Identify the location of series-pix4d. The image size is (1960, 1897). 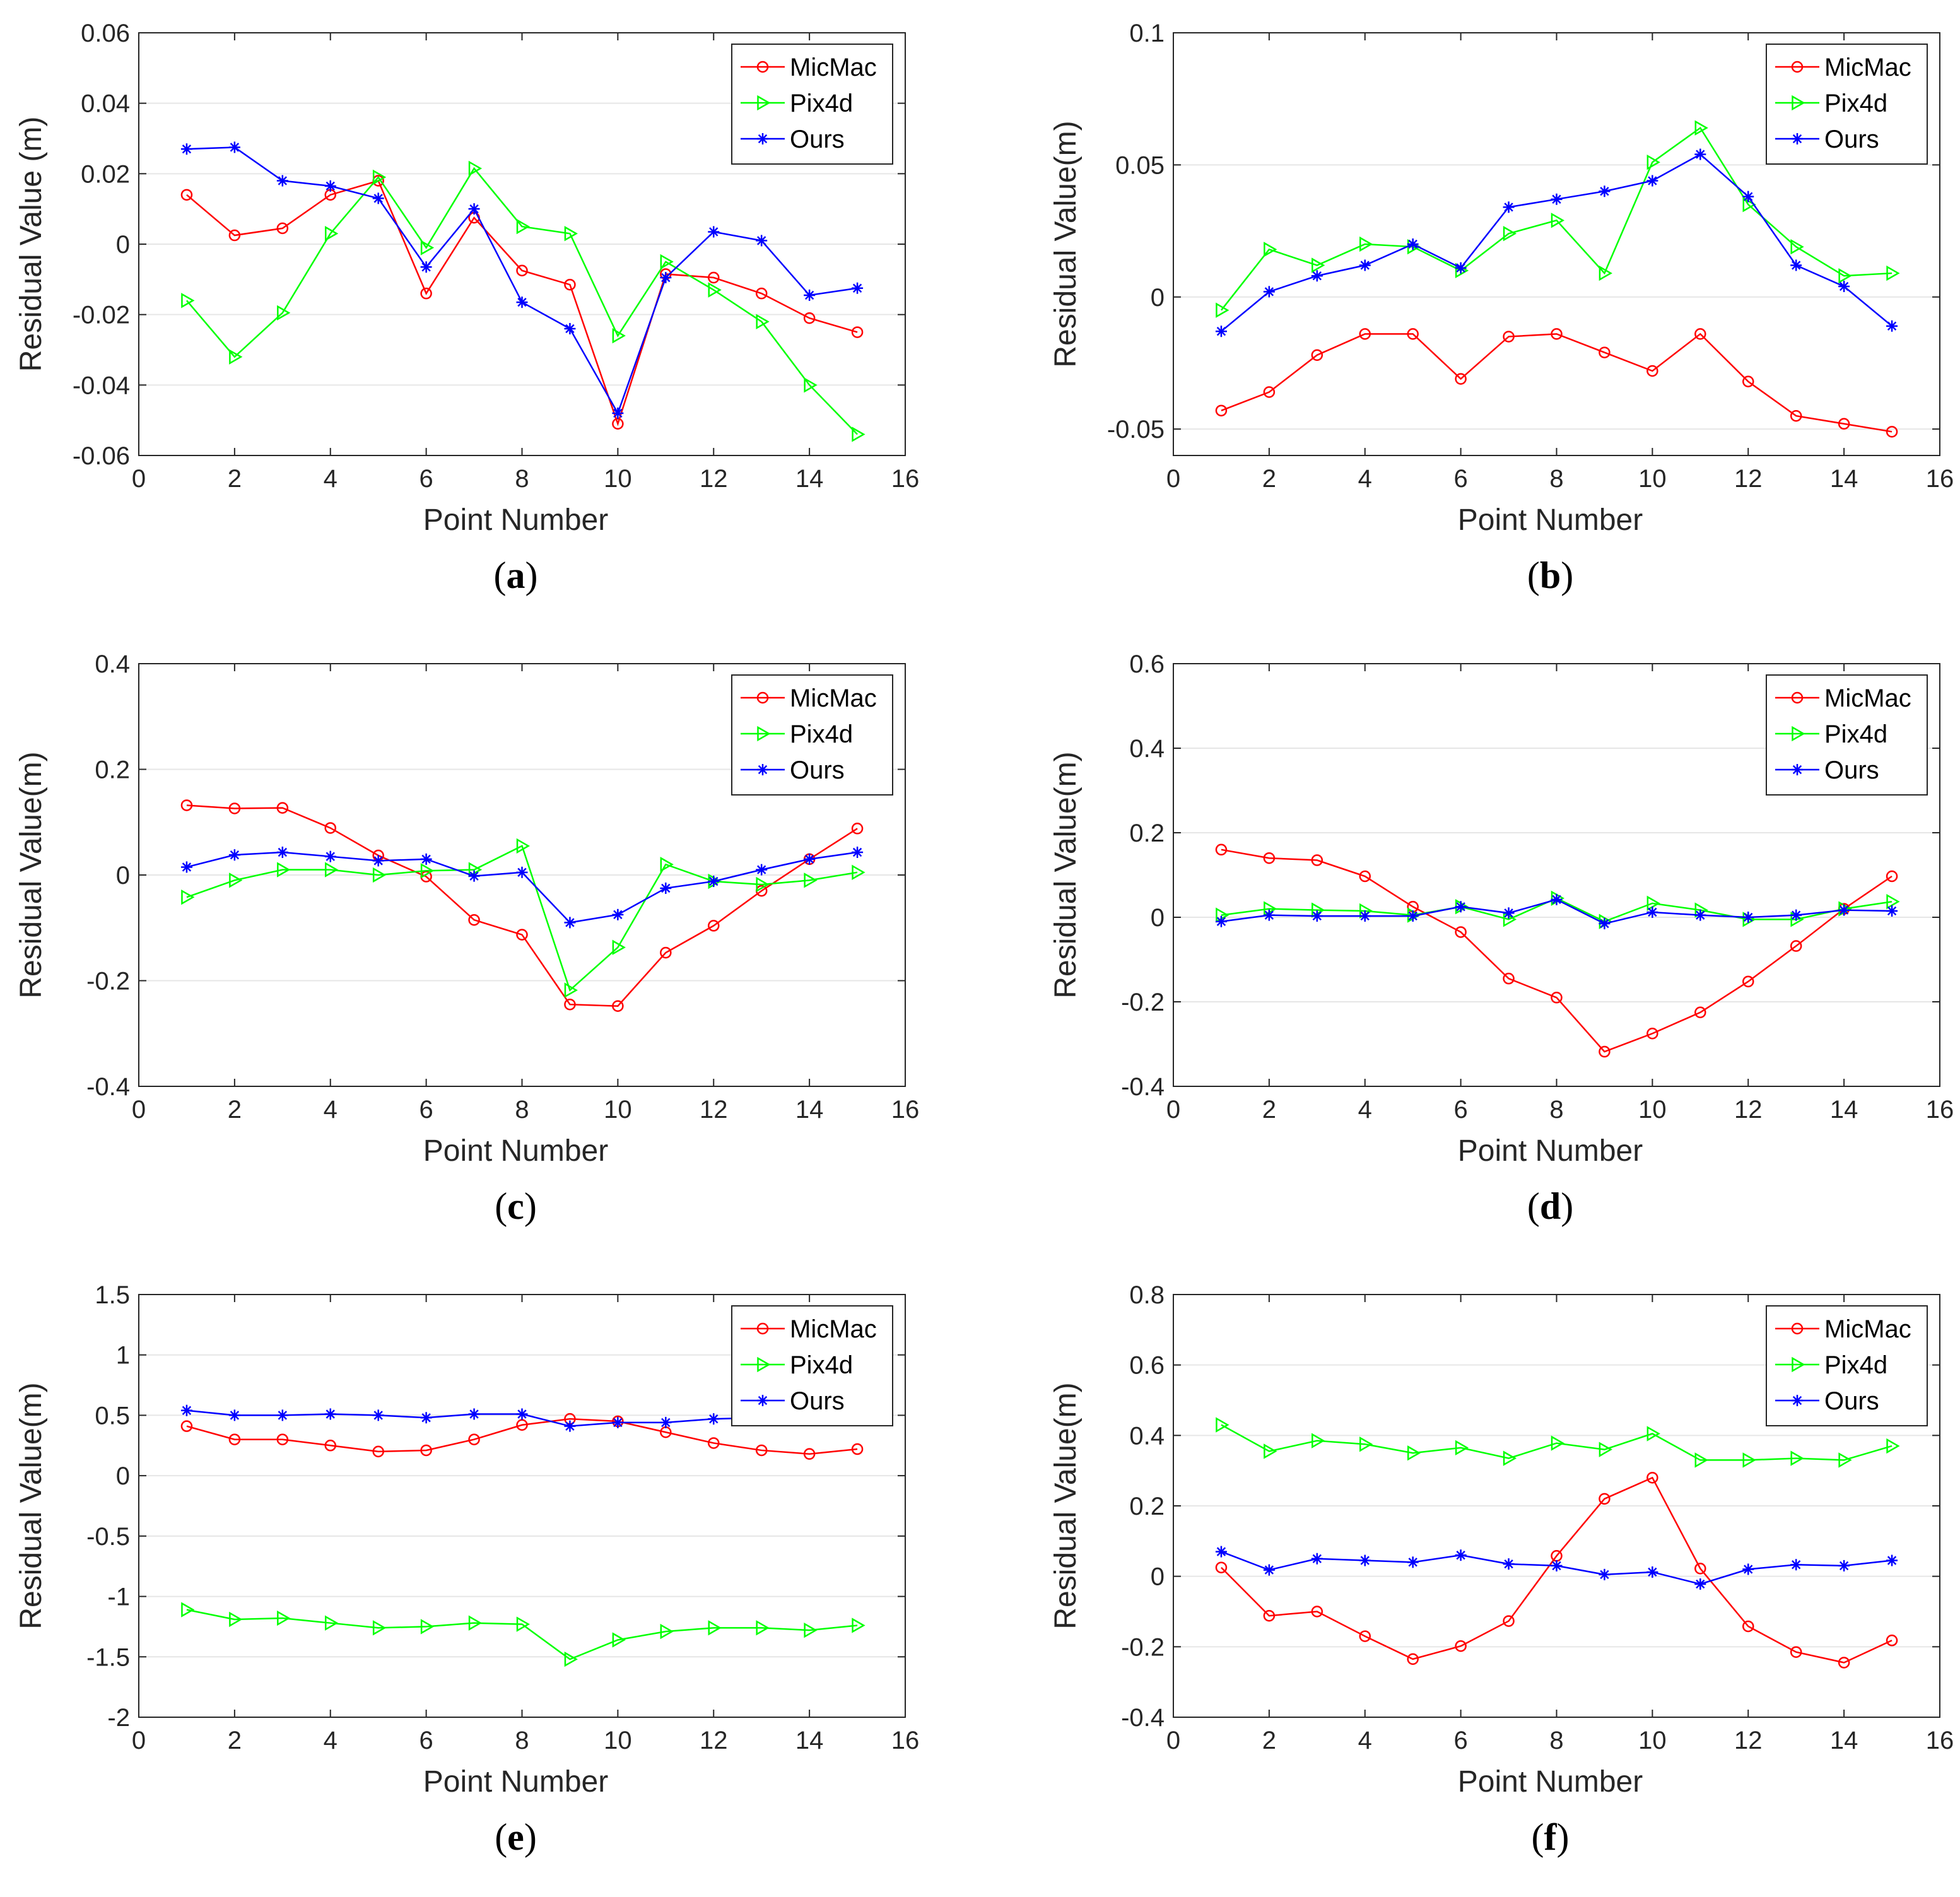
(523, 301).